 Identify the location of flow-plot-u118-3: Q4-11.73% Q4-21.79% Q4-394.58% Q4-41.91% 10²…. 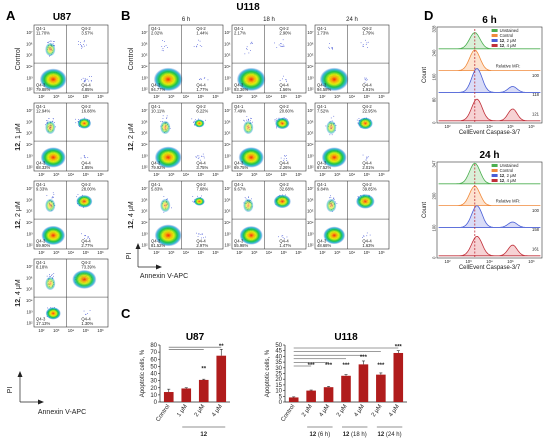
(348, 61).